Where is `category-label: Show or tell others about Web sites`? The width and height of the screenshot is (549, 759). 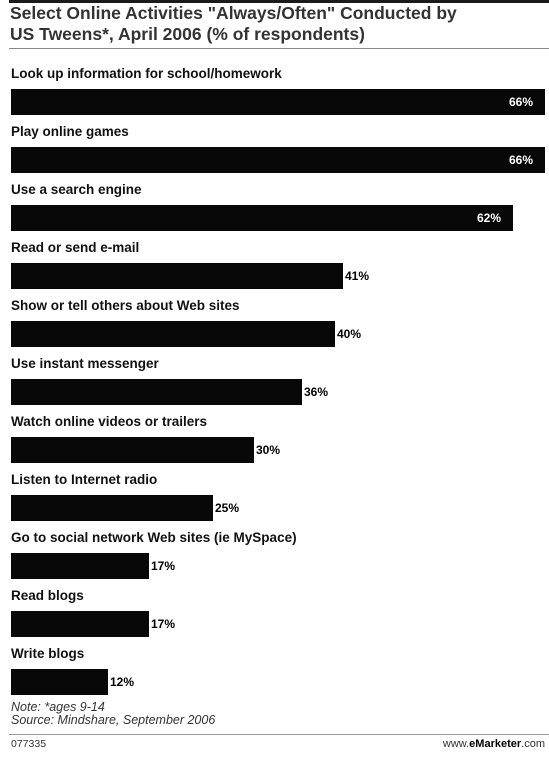 category-label: Show or tell others about Web sites is located at coordinates (125, 305).